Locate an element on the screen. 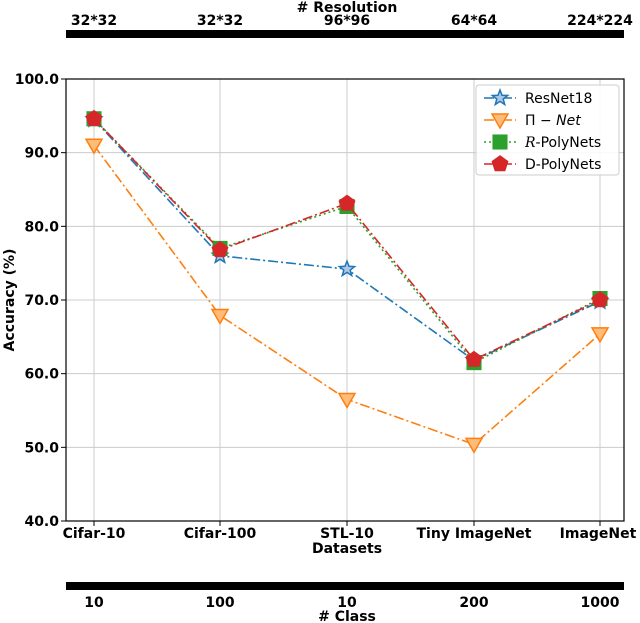 Image resolution: width=640 pixels, height=623 pixels. legend-entry: R-PolyNets is located at coordinates (542, 142).